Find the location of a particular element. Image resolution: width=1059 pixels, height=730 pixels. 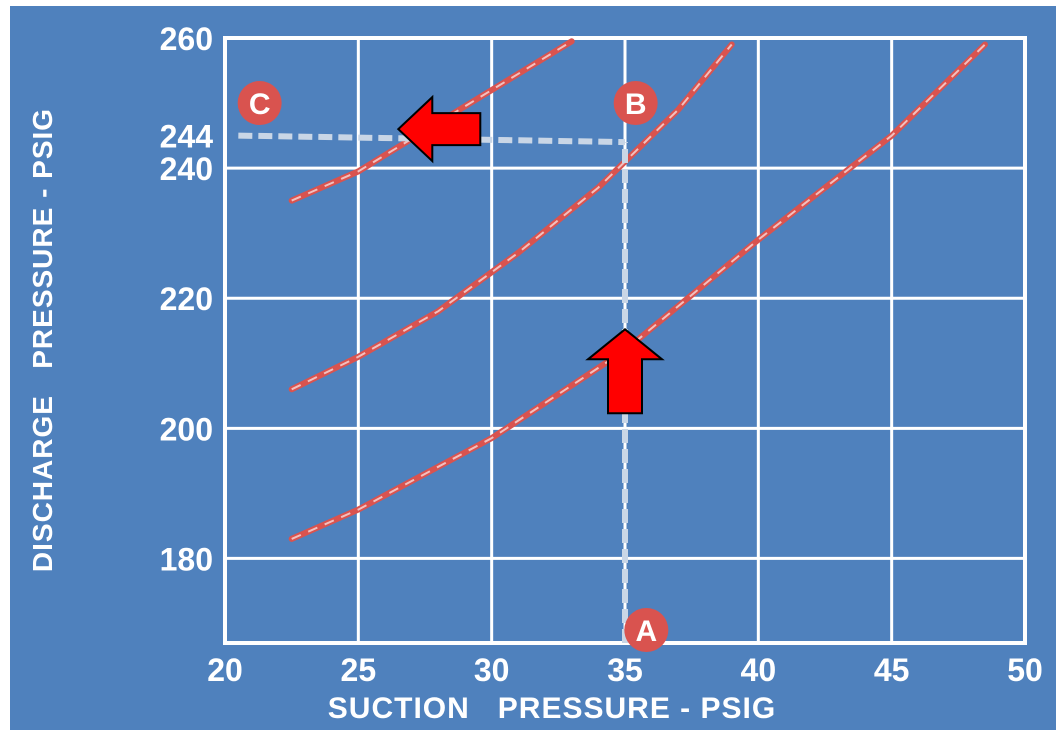

x-tick-label: 30 is located at coordinates (492, 670).